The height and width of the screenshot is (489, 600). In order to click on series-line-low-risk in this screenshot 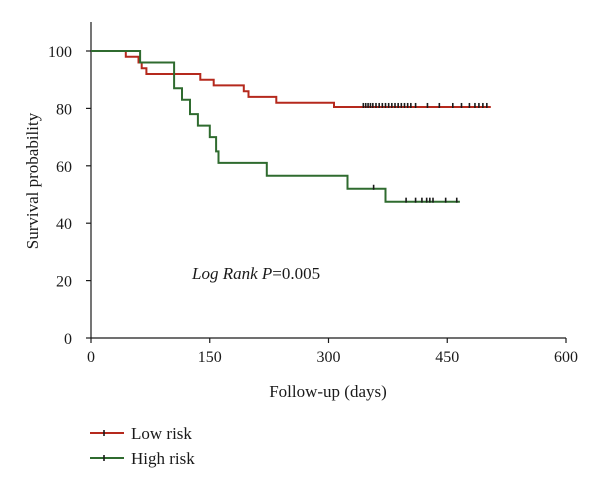, I will do `click(291, 79)`.